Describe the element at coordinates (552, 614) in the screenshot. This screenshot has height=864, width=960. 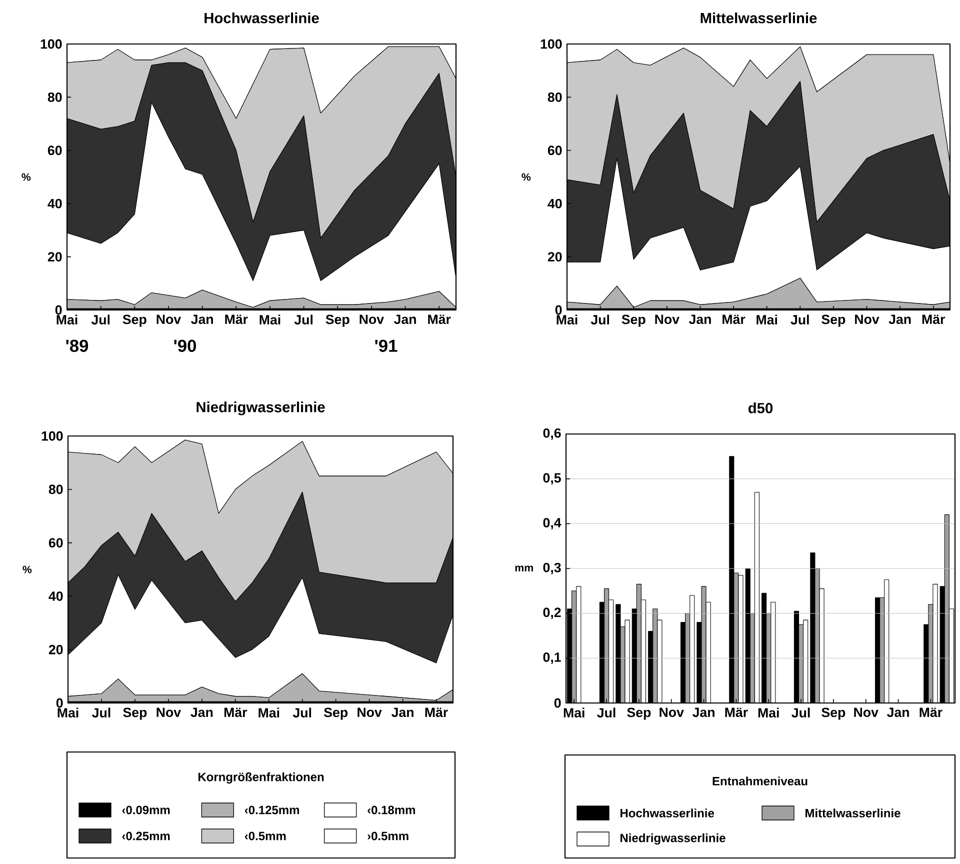
I see `y-tick-label: 0,2` at that location.